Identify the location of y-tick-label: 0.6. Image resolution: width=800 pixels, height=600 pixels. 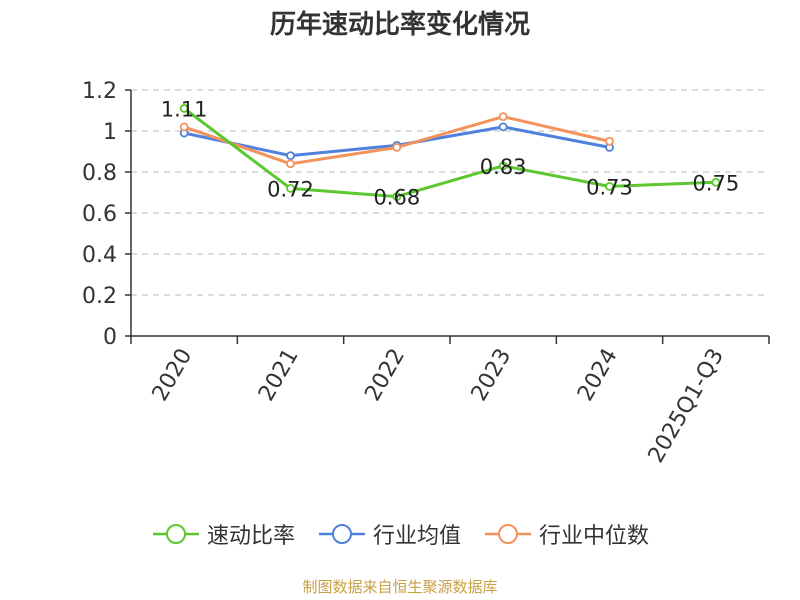
(99, 214).